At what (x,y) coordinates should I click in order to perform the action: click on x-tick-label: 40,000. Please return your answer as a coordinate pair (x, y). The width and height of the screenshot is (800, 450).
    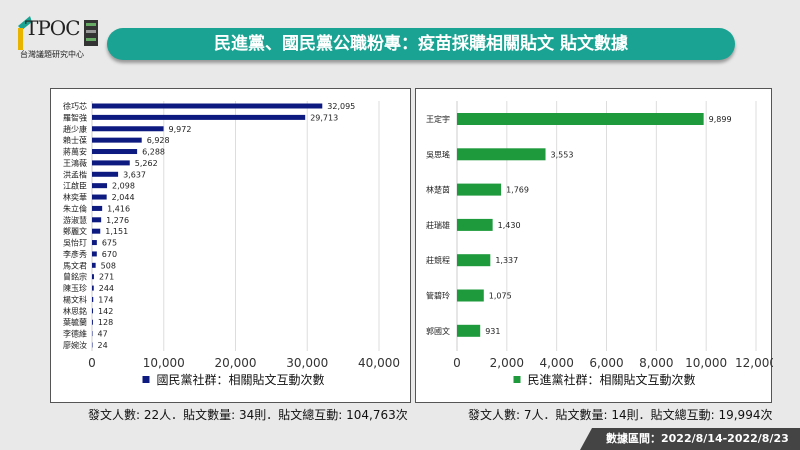
    Looking at the image, I should click on (379, 363).